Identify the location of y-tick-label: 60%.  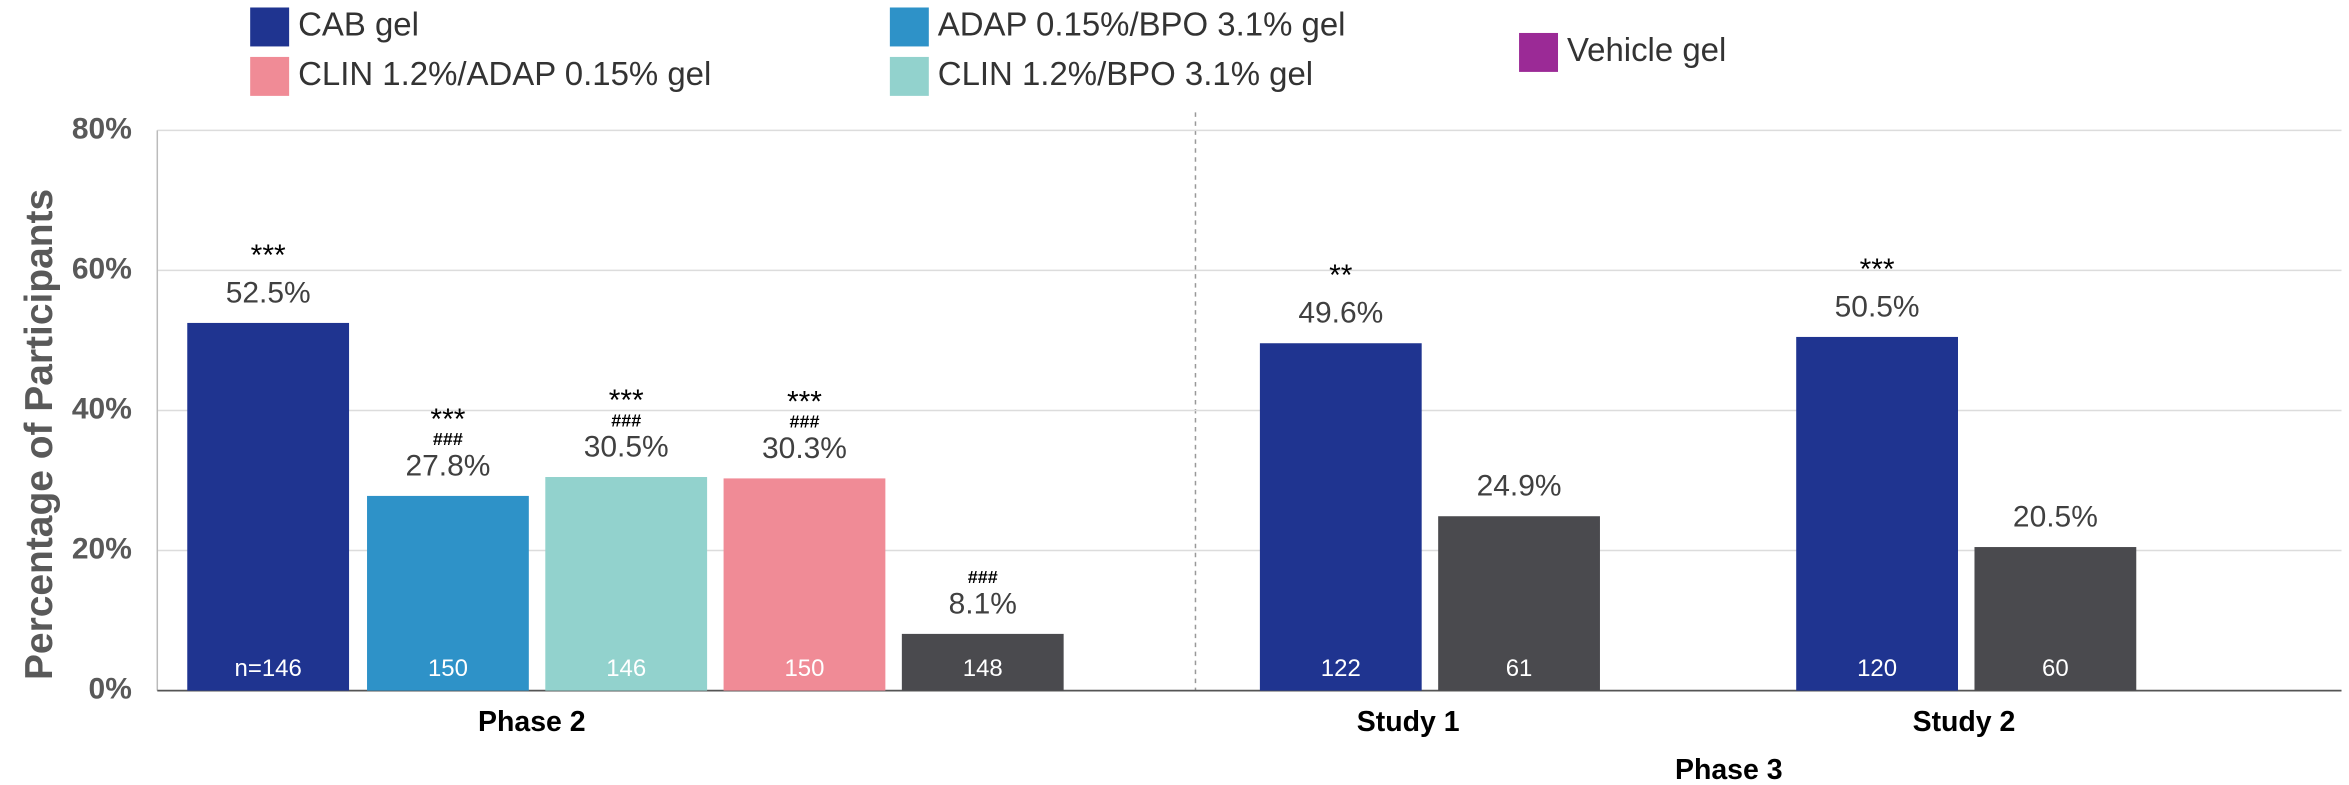
(102, 268).